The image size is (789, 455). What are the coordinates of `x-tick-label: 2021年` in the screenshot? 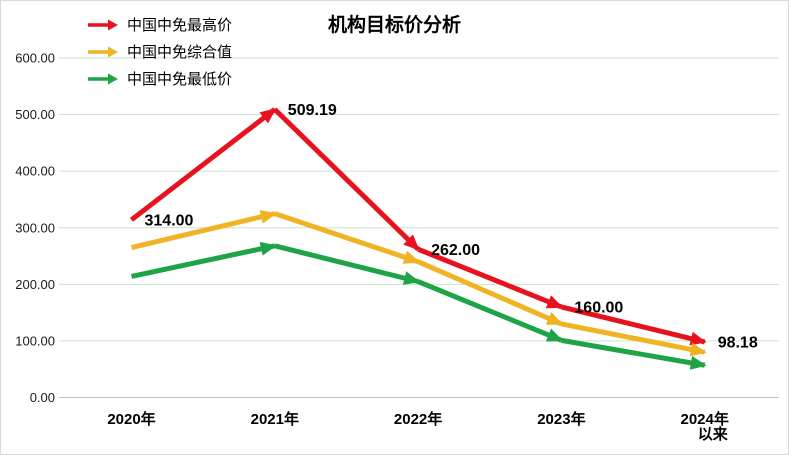 It's located at (275, 419).